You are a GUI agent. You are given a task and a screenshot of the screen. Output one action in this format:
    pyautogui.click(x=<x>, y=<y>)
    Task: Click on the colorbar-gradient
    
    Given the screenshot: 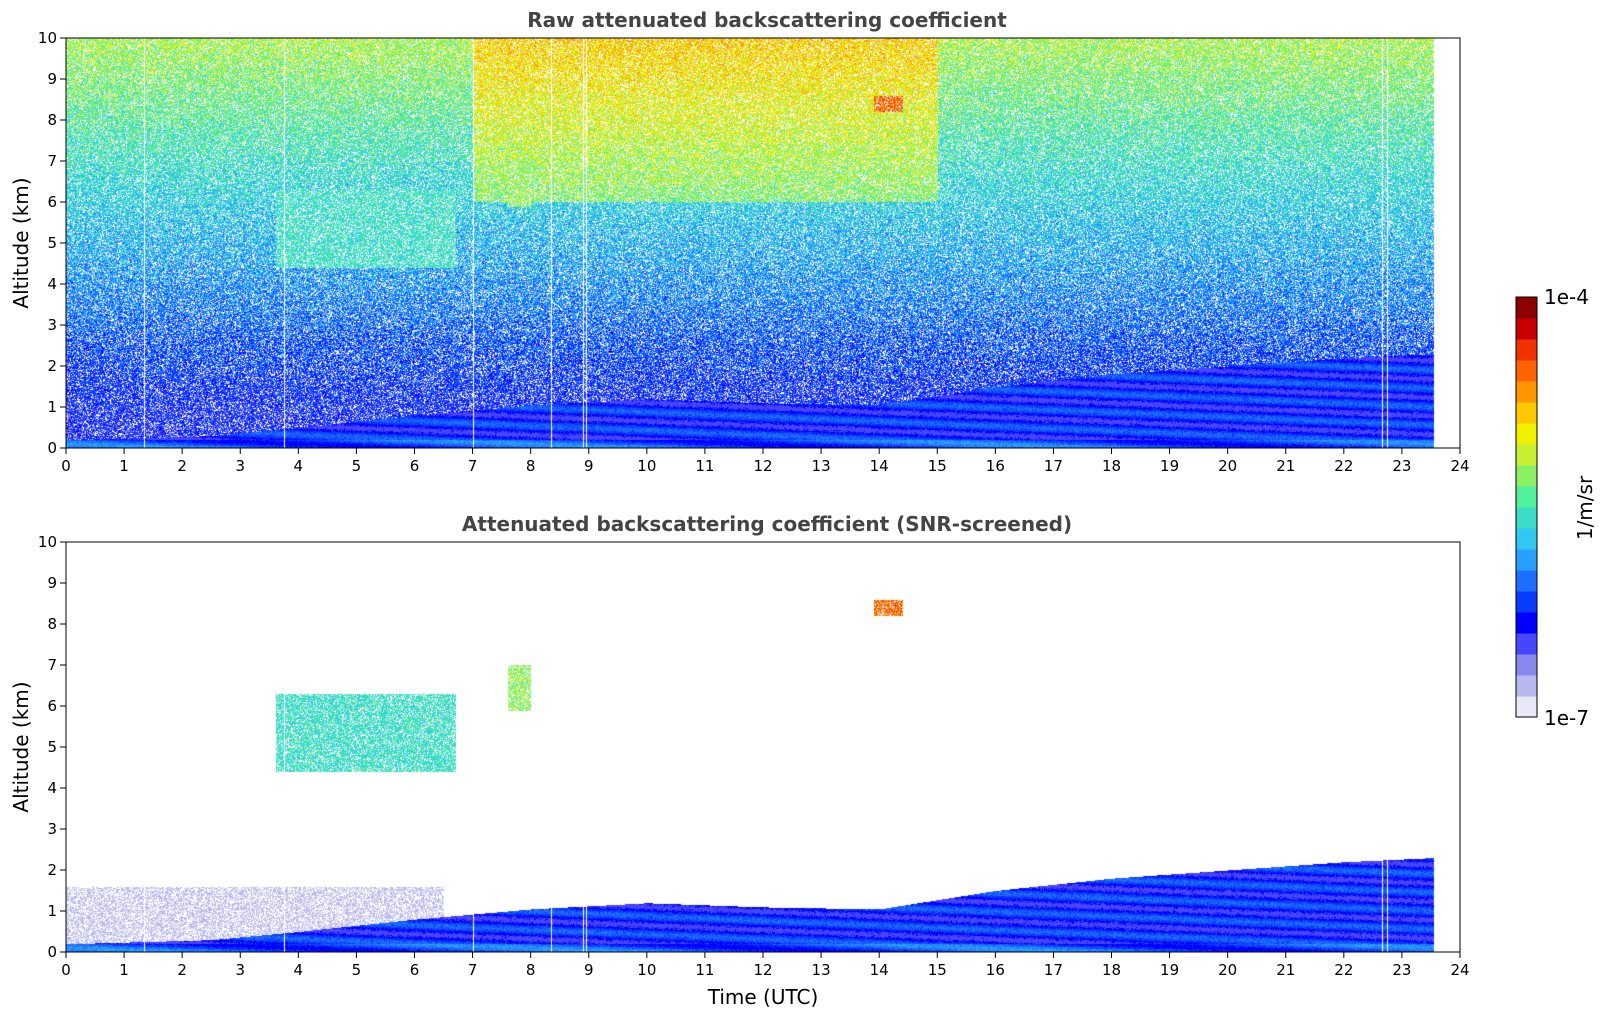 What is the action you would take?
    pyautogui.click(x=1526, y=507)
    